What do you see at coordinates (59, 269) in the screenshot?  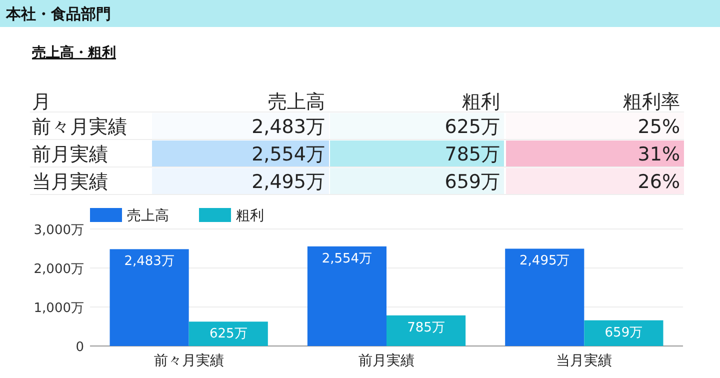 I see `y-tick-label: 2,000万` at bounding box center [59, 269].